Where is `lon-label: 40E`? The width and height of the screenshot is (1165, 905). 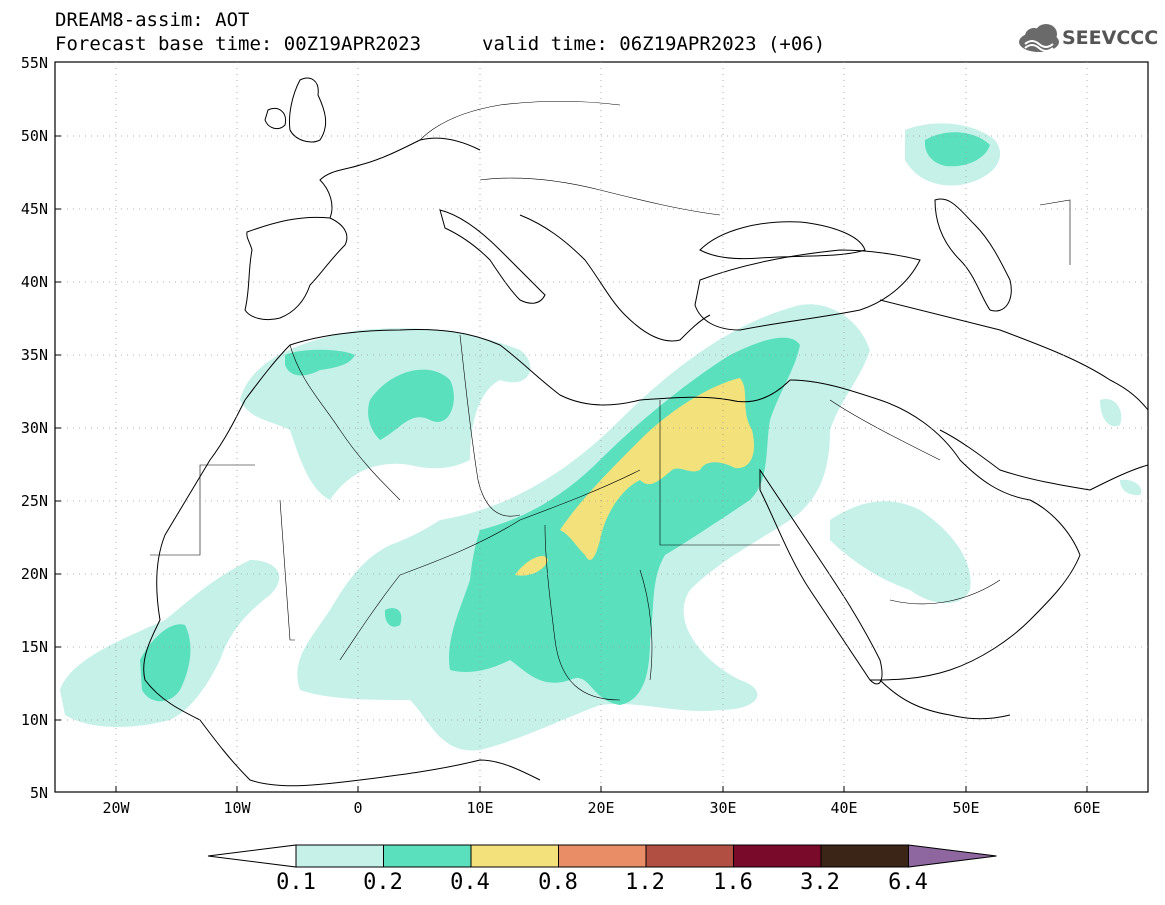
lon-label: 40E is located at coordinates (844, 808).